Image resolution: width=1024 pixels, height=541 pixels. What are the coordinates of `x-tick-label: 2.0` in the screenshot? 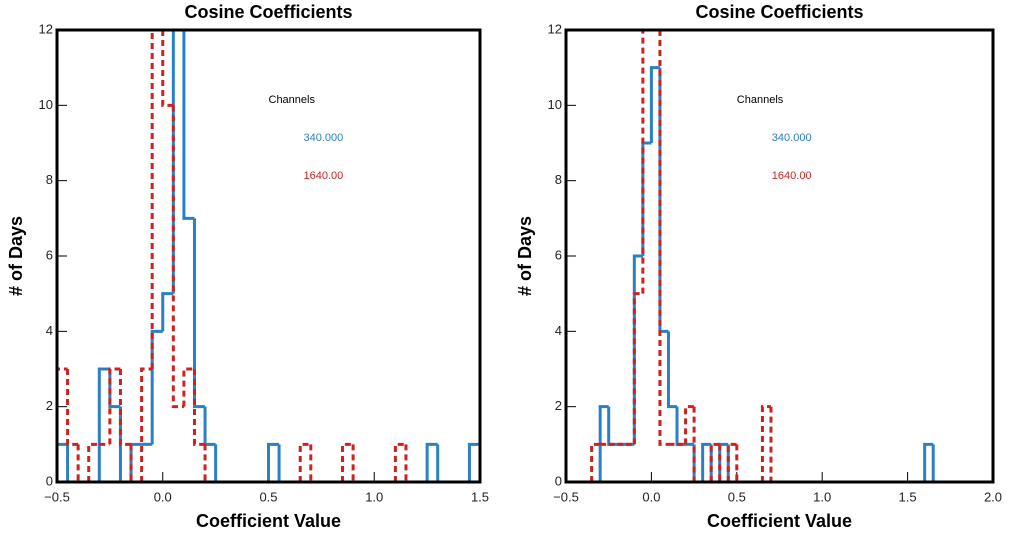 It's located at (993, 496).